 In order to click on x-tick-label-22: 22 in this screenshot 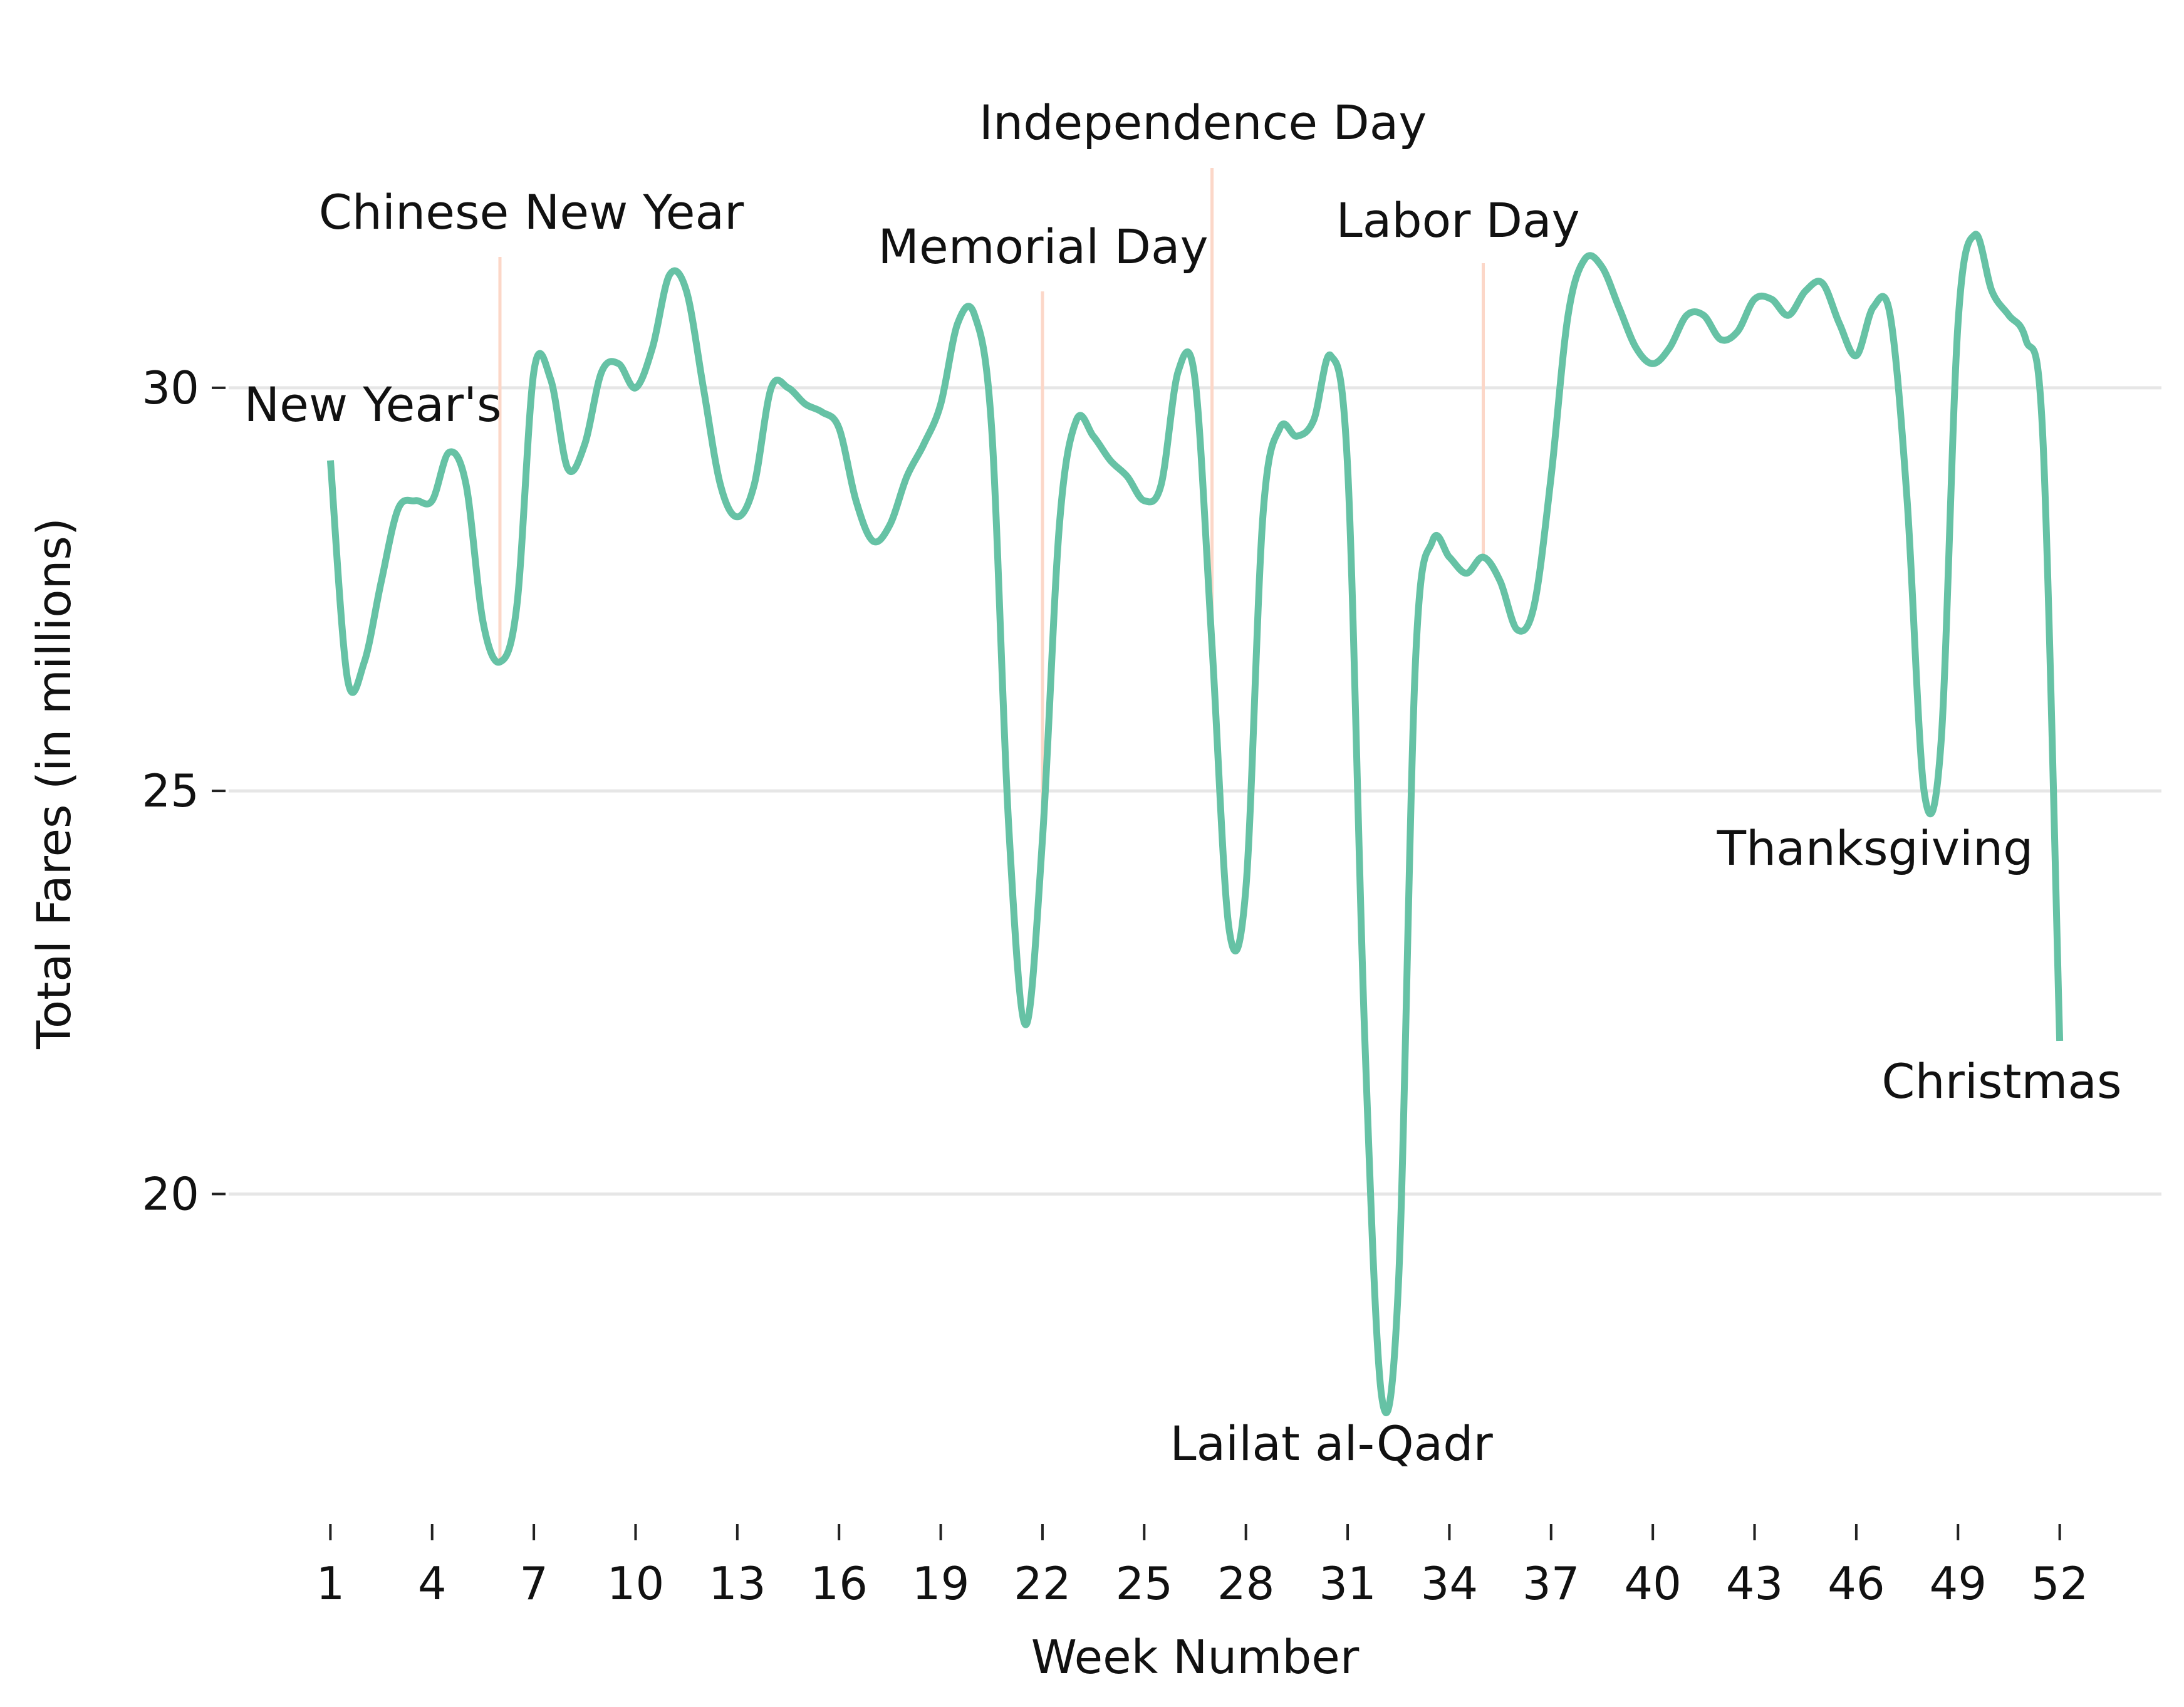, I will do `click(1043, 1583)`.